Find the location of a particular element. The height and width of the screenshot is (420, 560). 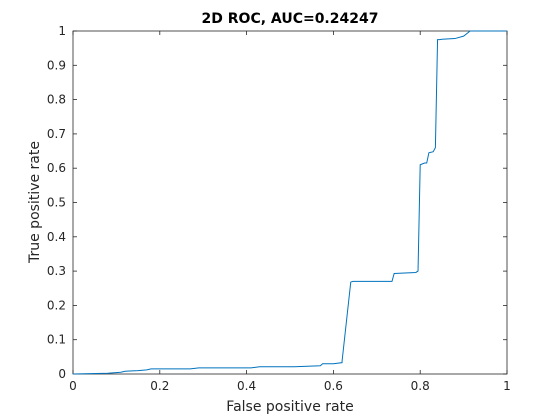

y-tick-label: 0.8 is located at coordinates (56, 100).